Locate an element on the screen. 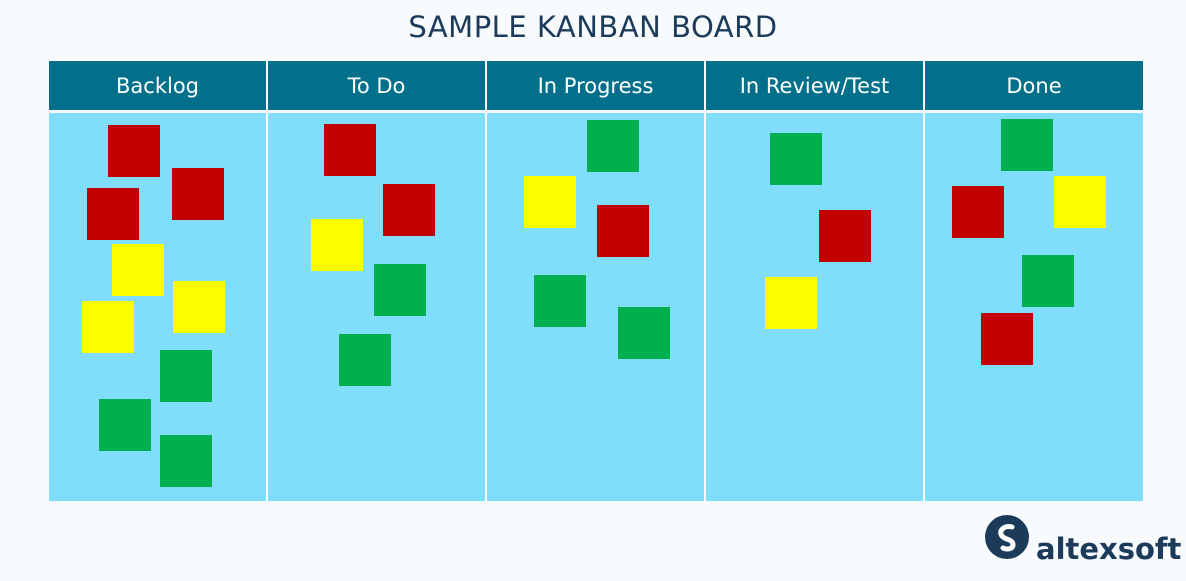  column-in-review-test: In Review/Test is located at coordinates (814, 281).